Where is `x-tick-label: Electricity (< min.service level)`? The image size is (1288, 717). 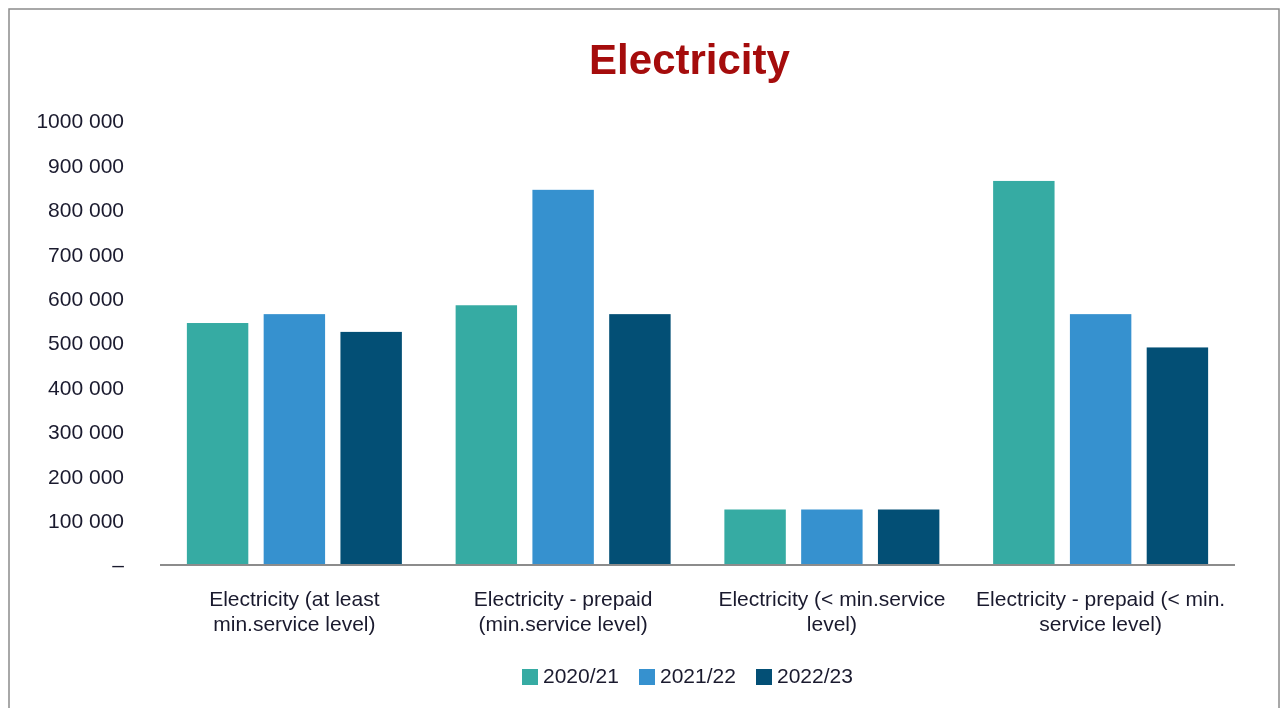
x-tick-label: Electricity (< min.service level) is located at coordinates (832, 611).